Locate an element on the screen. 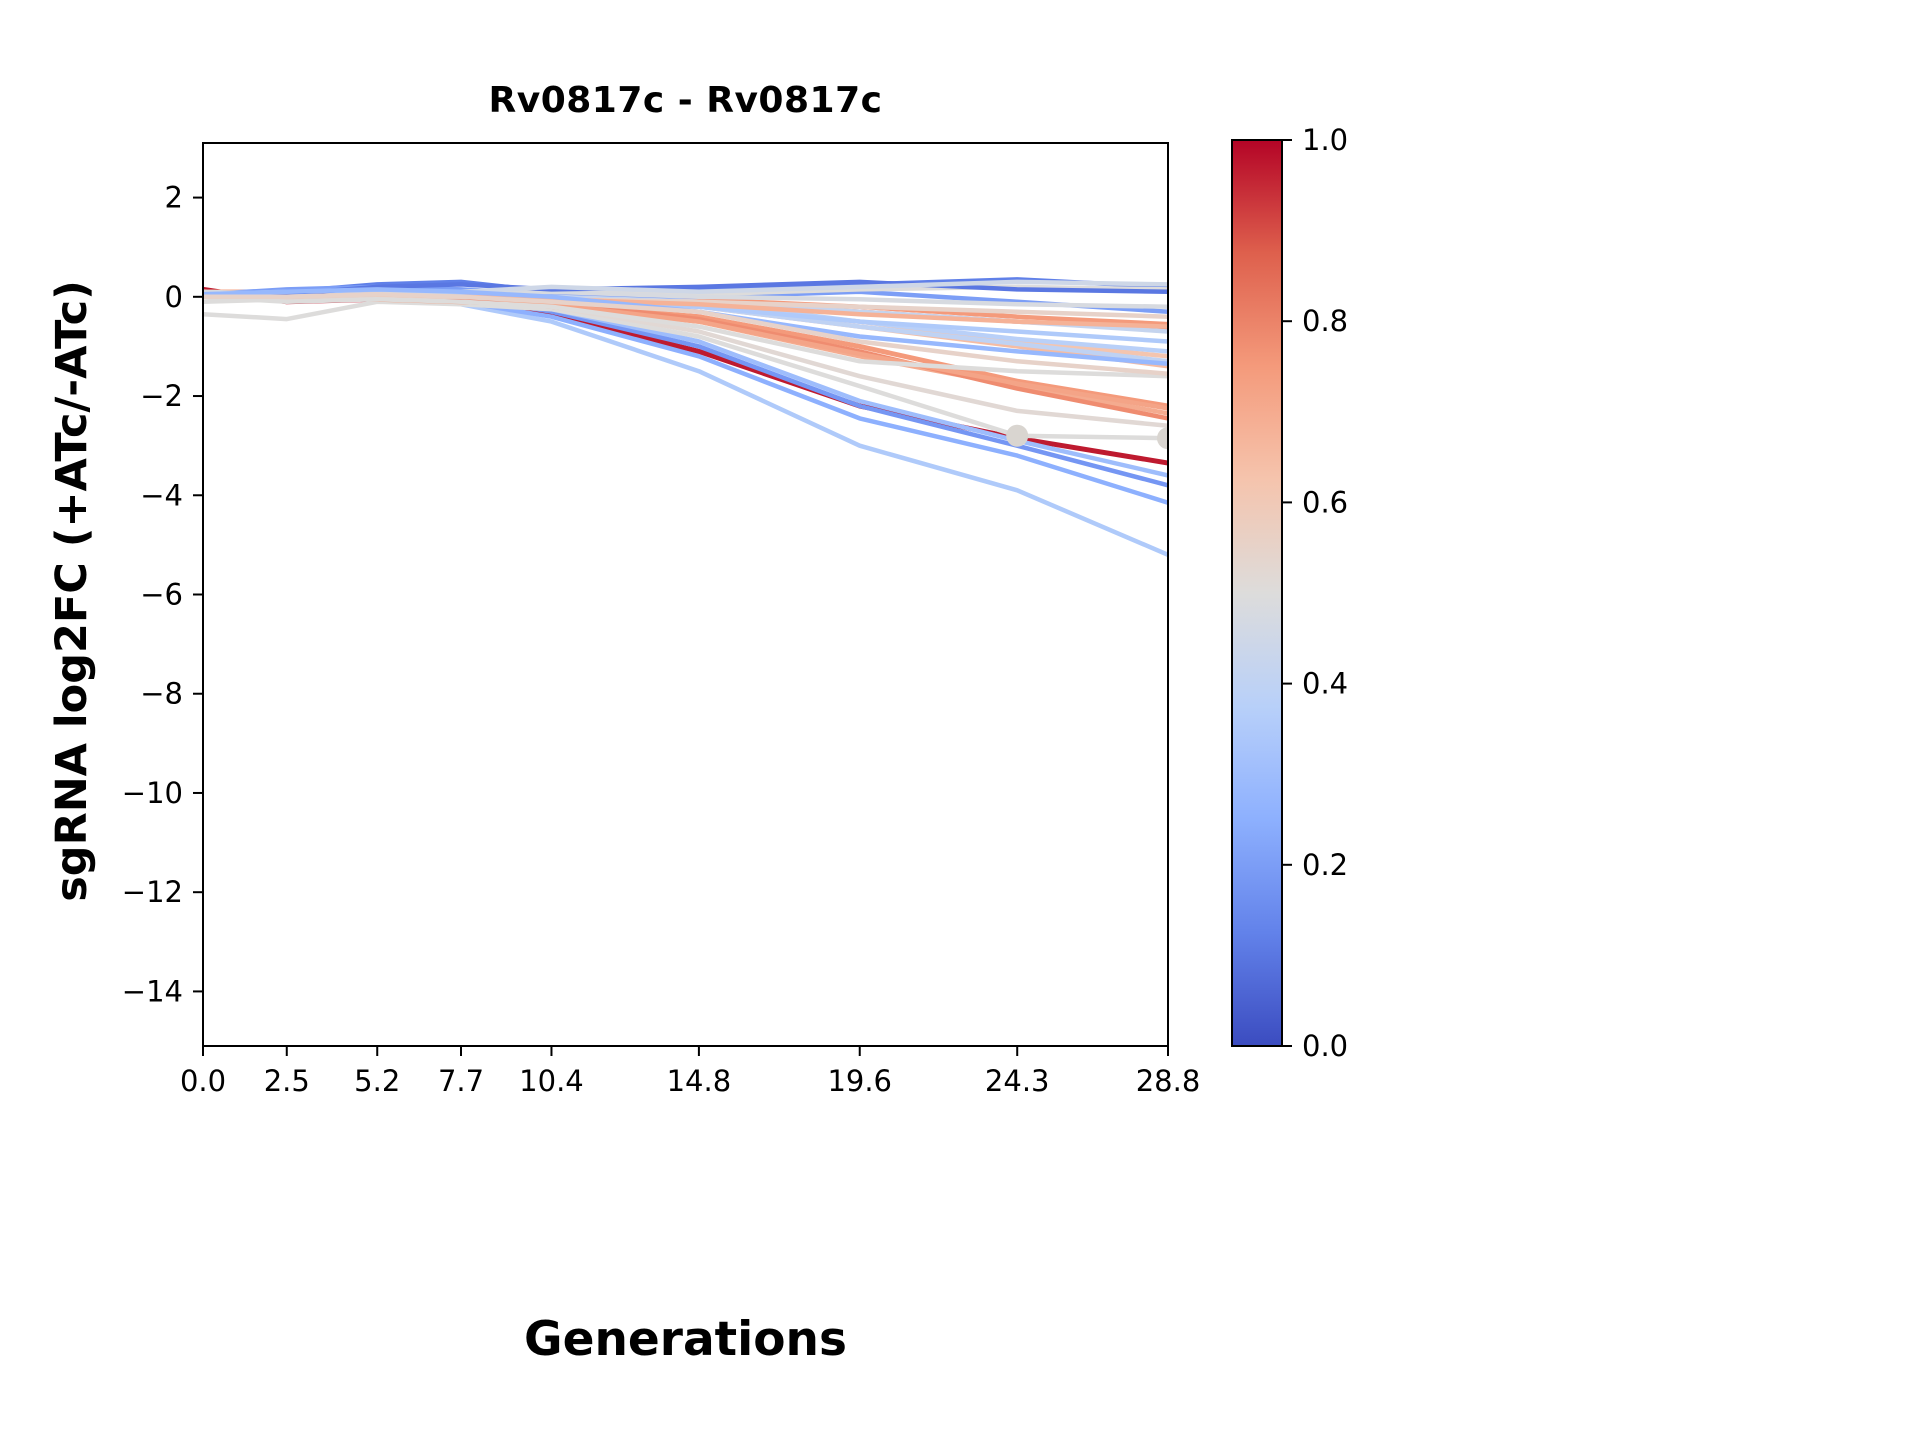 Image resolution: width=1920 pixels, height=1444 pixels. y-tick-label: −10 is located at coordinates (152, 793).